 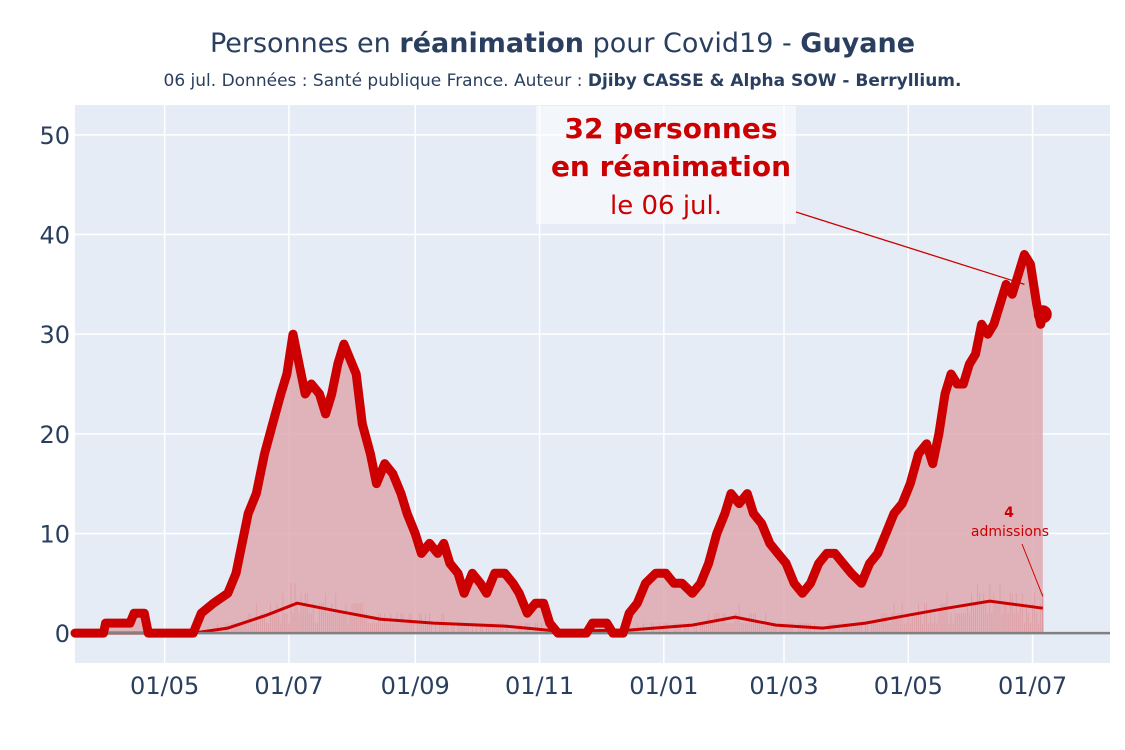 What do you see at coordinates (54, 136) in the screenshot?
I see `y-tick-label: 50` at bounding box center [54, 136].